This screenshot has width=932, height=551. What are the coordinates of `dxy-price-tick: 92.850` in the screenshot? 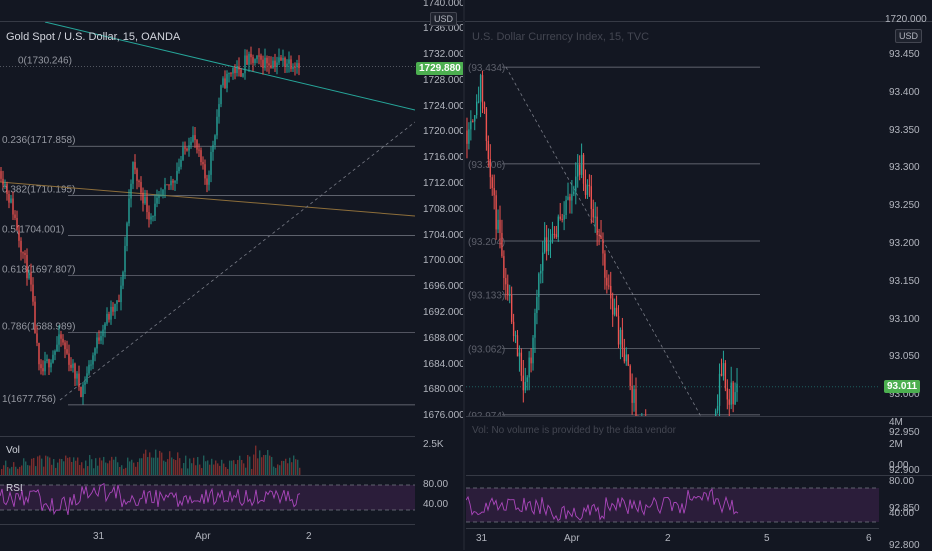 It's located at (904, 508).